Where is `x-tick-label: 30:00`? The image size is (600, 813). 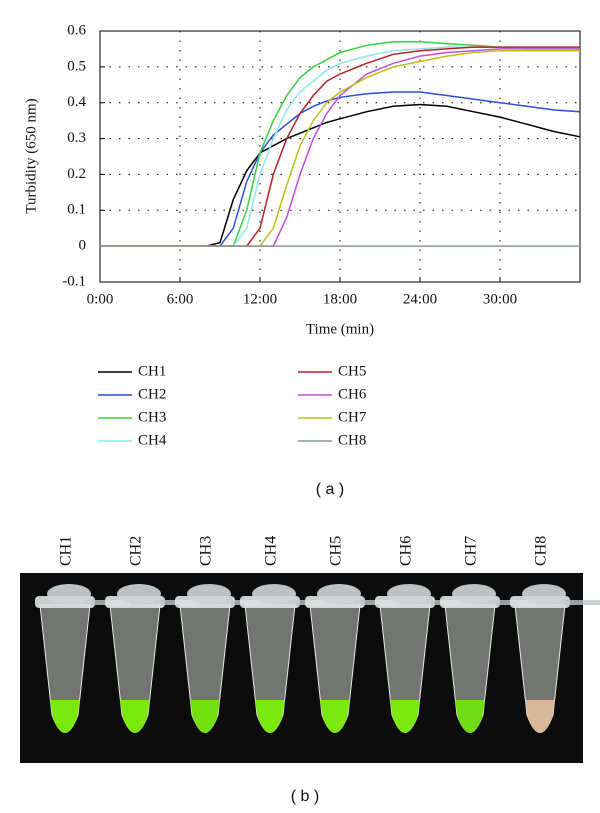
x-tick-label: 30:00 is located at coordinates (500, 299).